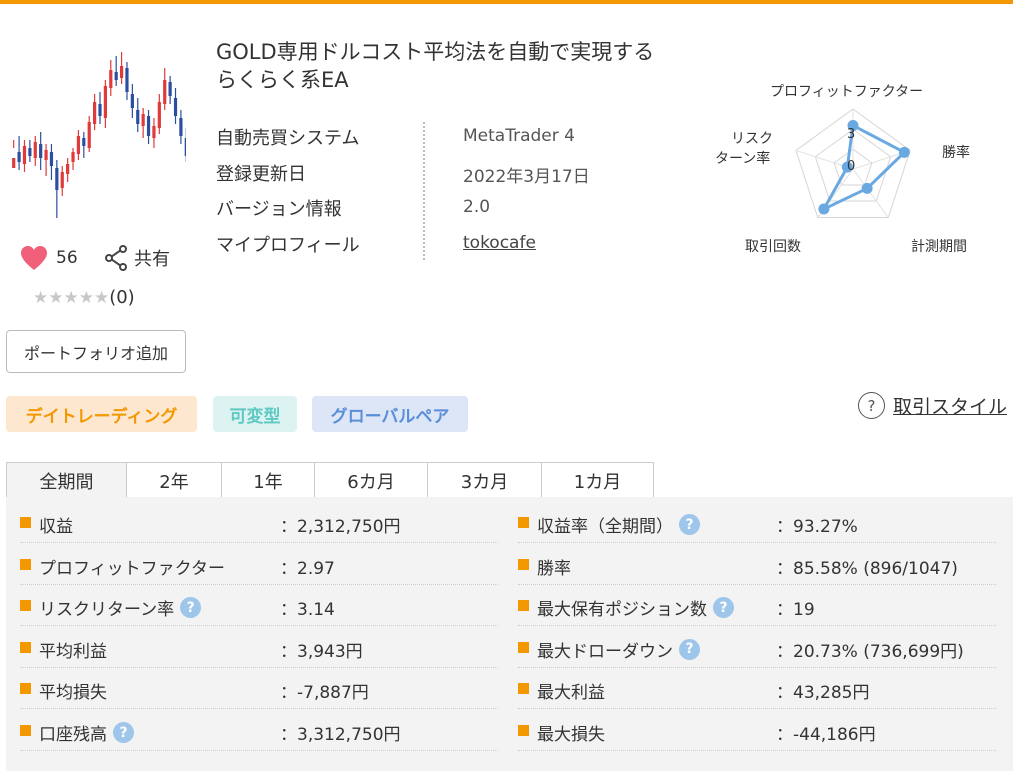  What do you see at coordinates (34, 258) in the screenshot?
I see `heart-icon` at bounding box center [34, 258].